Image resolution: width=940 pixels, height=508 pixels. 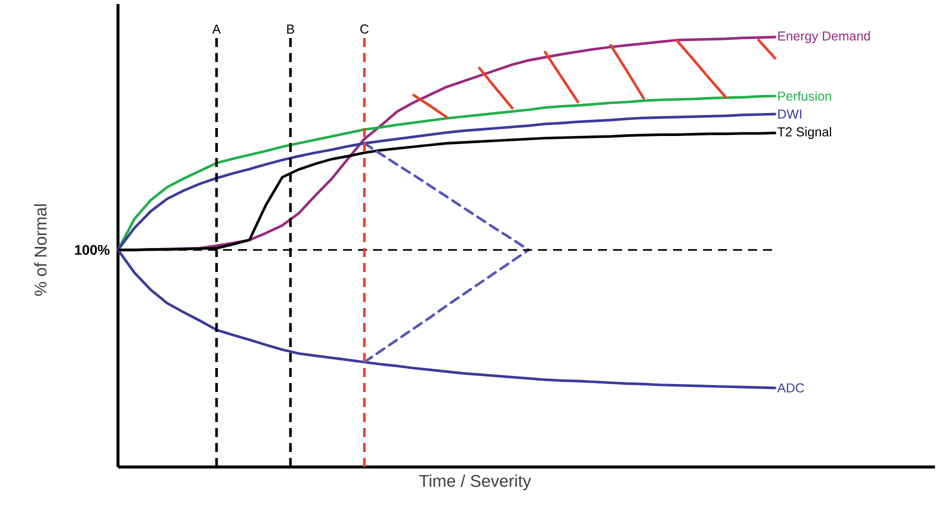 I want to click on y-axis-title: % of Normal, so click(x=40, y=250).